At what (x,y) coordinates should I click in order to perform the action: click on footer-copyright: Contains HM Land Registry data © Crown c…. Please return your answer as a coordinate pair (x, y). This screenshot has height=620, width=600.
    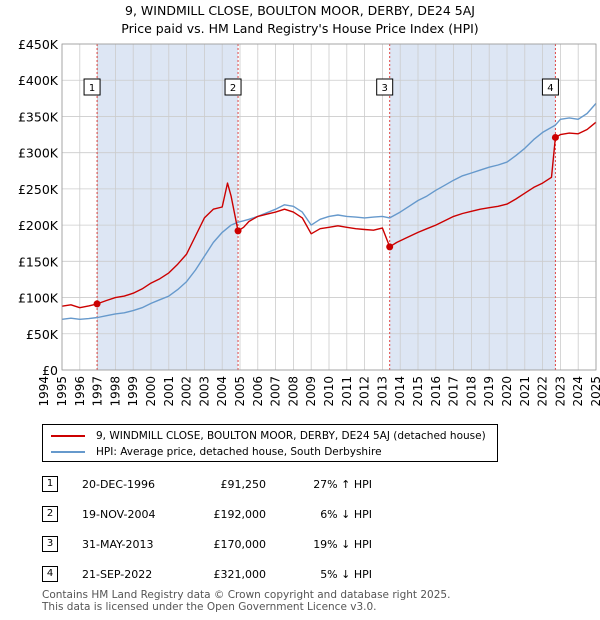
    Looking at the image, I should click on (246, 595).